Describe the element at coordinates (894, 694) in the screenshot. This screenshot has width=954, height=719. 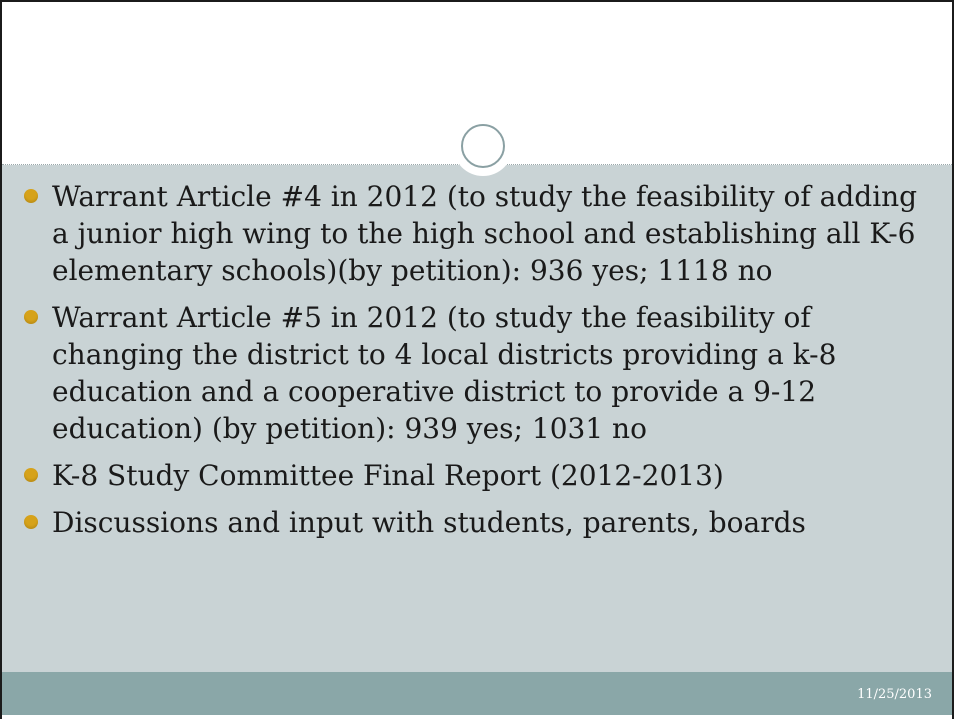
I see `footer-date: 11/25/2013` at that location.